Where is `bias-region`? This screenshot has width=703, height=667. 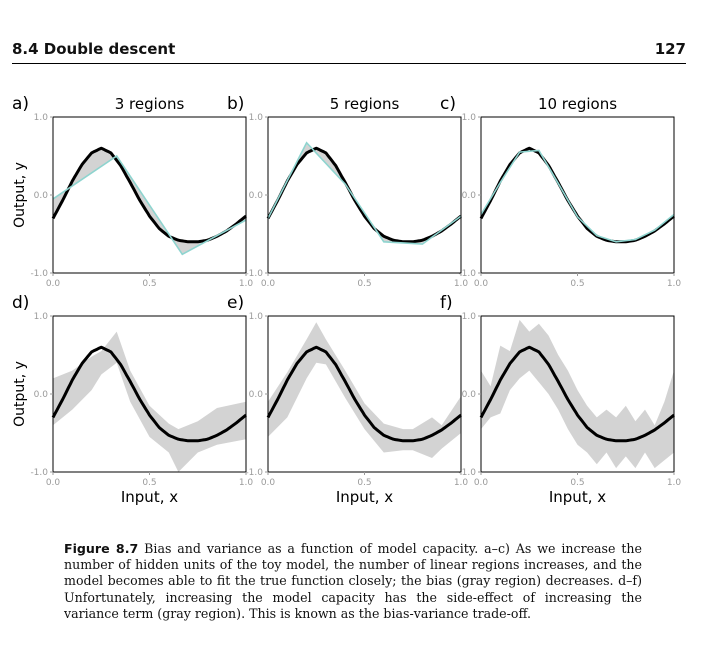 bias-region is located at coordinates (364, 193).